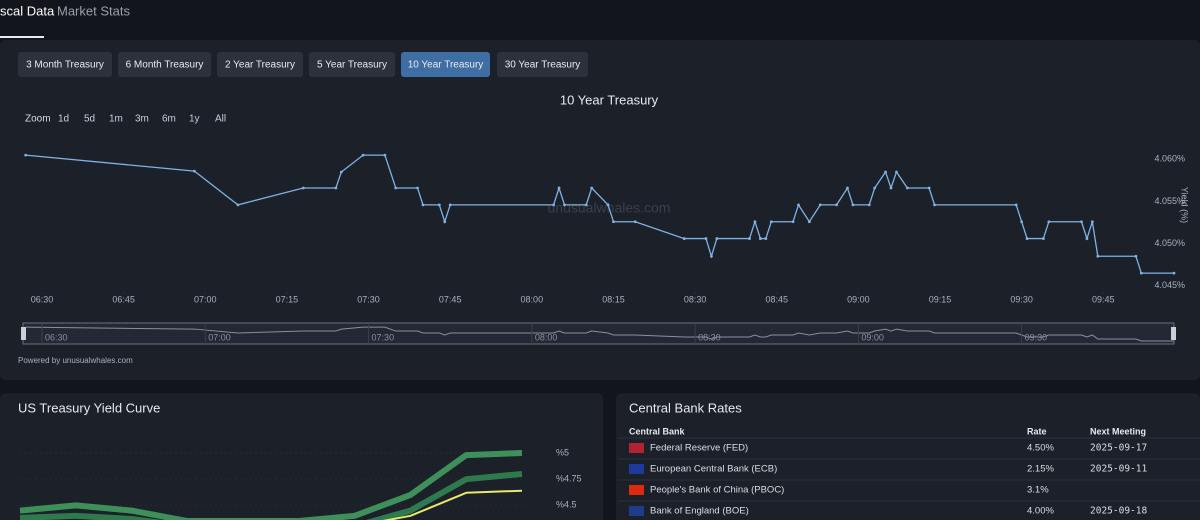 The width and height of the screenshot is (1200, 520). What do you see at coordinates (368, 299) in the screenshot?
I see `x-tick-label: 07:30` at bounding box center [368, 299].